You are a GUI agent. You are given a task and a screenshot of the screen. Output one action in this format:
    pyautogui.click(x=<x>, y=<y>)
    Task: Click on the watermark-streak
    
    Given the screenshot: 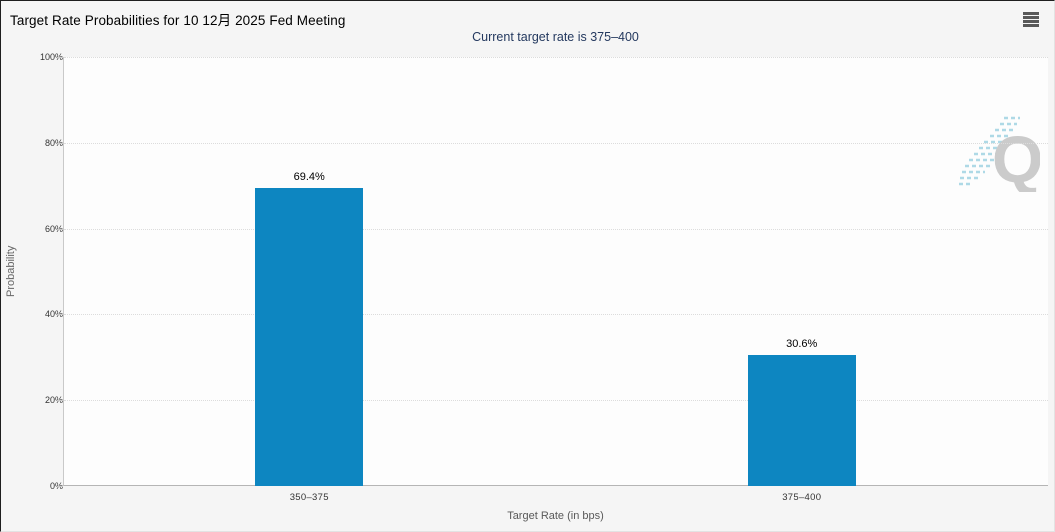 What is the action you would take?
    pyautogui.click(x=989, y=151)
    